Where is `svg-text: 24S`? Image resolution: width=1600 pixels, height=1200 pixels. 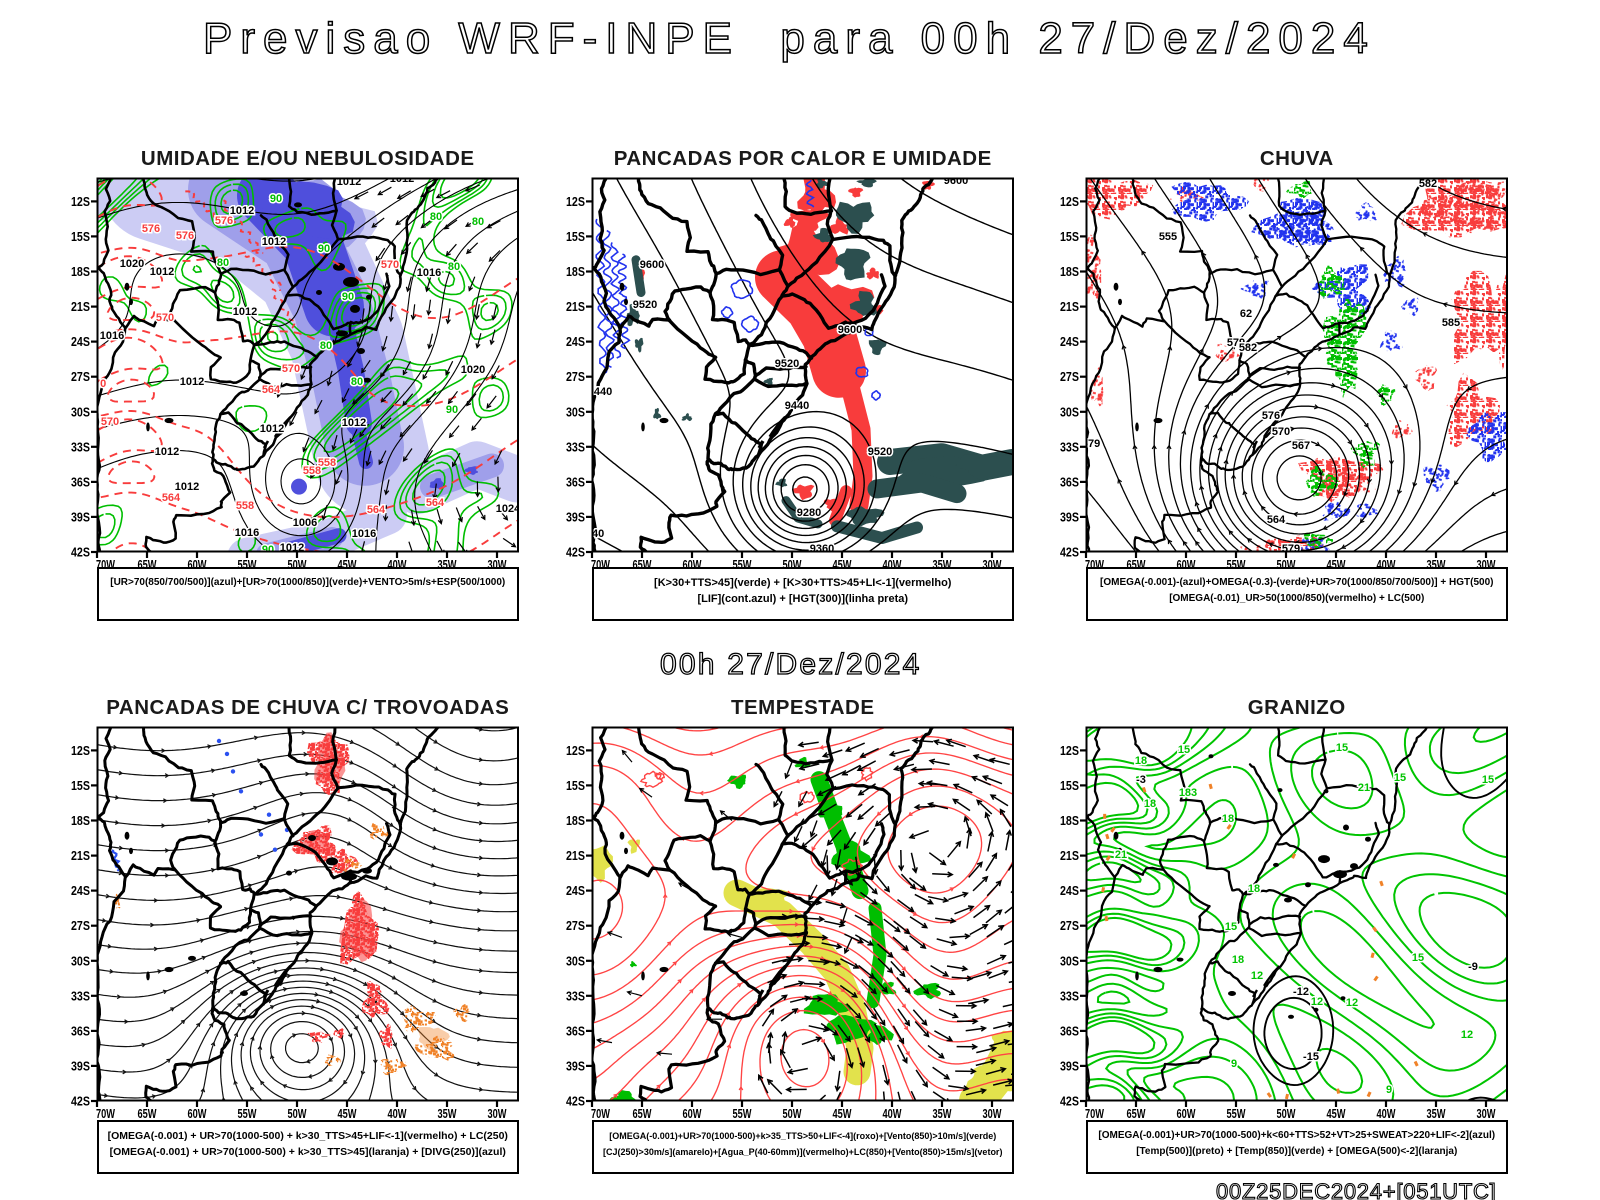 svg-text: 24S is located at coordinates (575, 341).